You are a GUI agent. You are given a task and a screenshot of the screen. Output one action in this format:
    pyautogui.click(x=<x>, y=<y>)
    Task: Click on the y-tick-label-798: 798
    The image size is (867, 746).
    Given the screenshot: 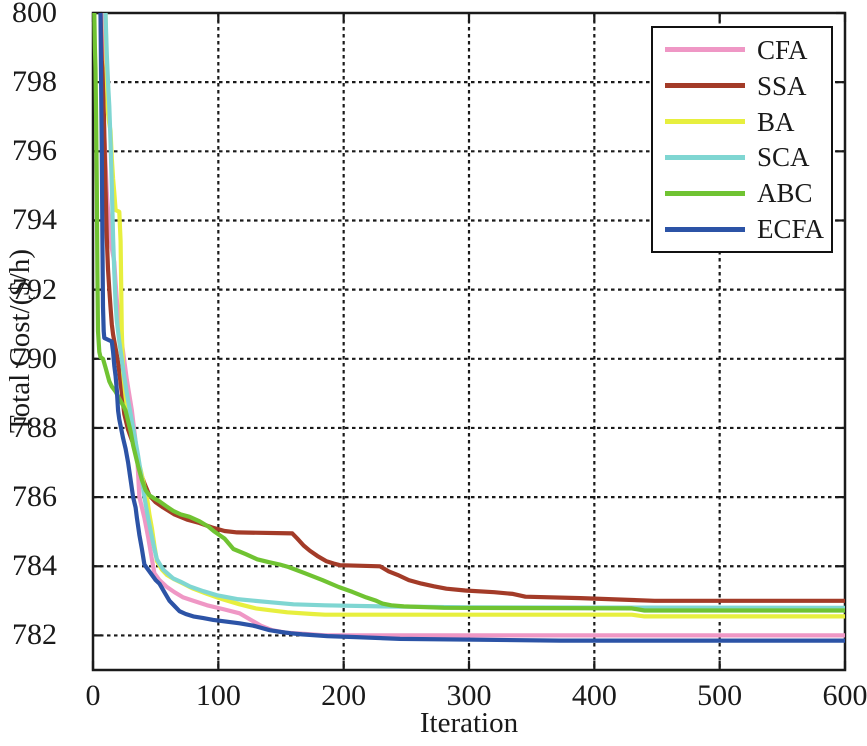 What is the action you would take?
    pyautogui.click(x=34, y=82)
    